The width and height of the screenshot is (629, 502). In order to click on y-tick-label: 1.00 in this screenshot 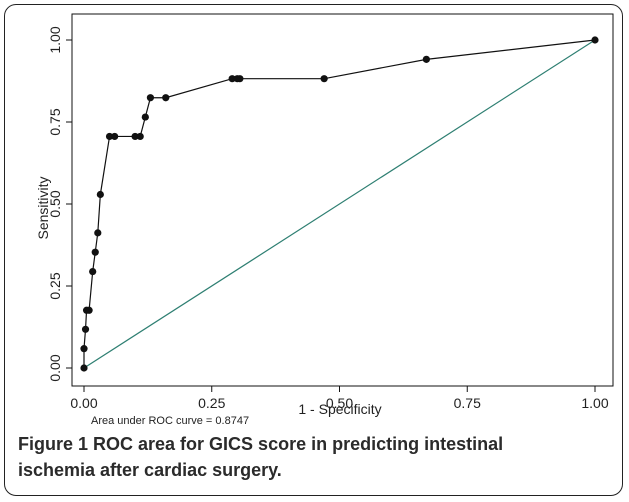, I will do `click(55, 39)`.